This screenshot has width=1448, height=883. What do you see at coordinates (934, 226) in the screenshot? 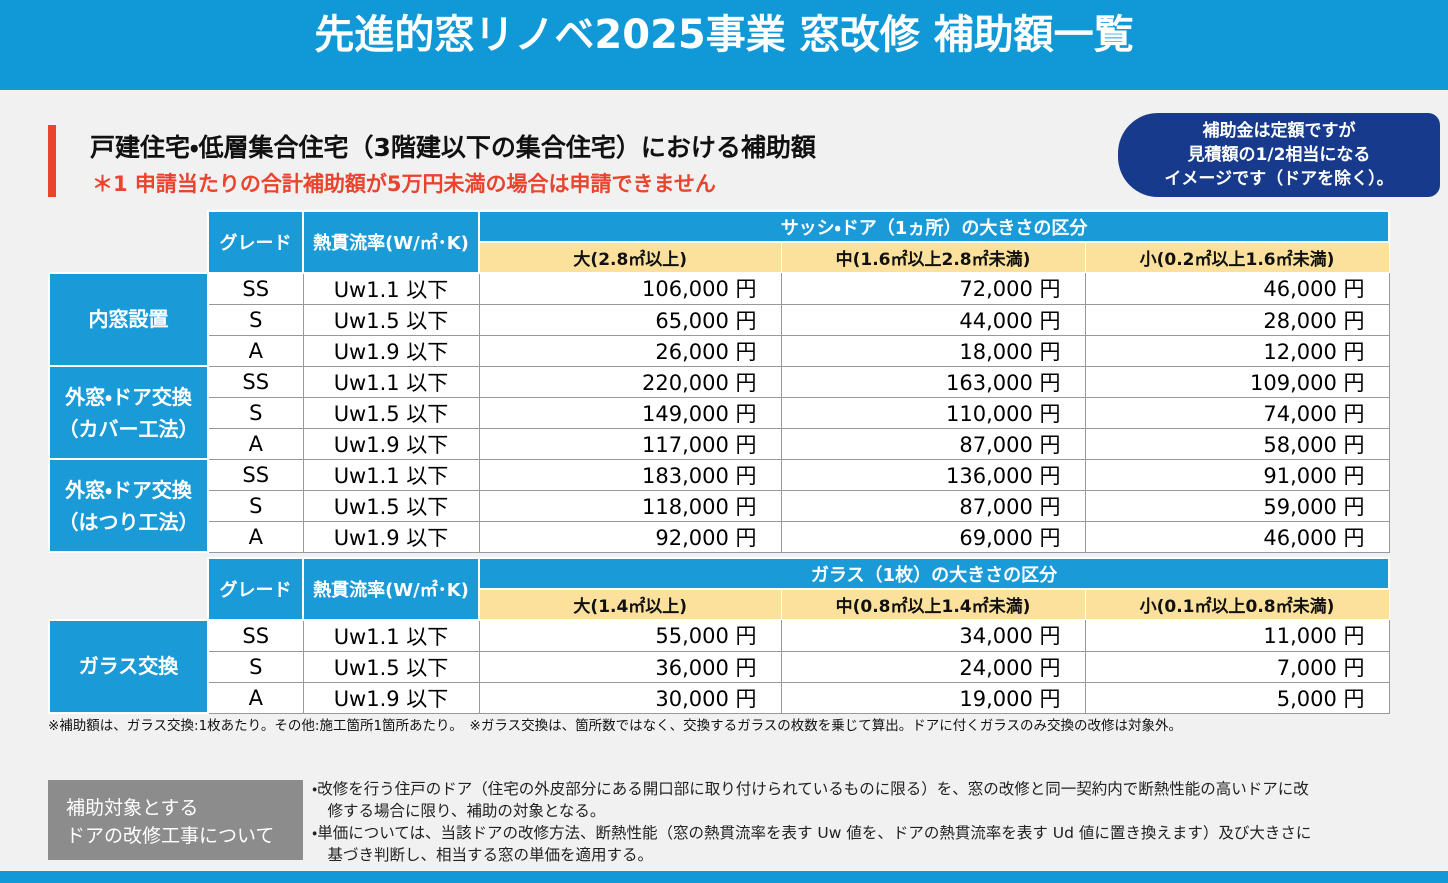
I see `size-header: サッシ・ドア（1ヵ所）の大きさの区分` at bounding box center [934, 226].